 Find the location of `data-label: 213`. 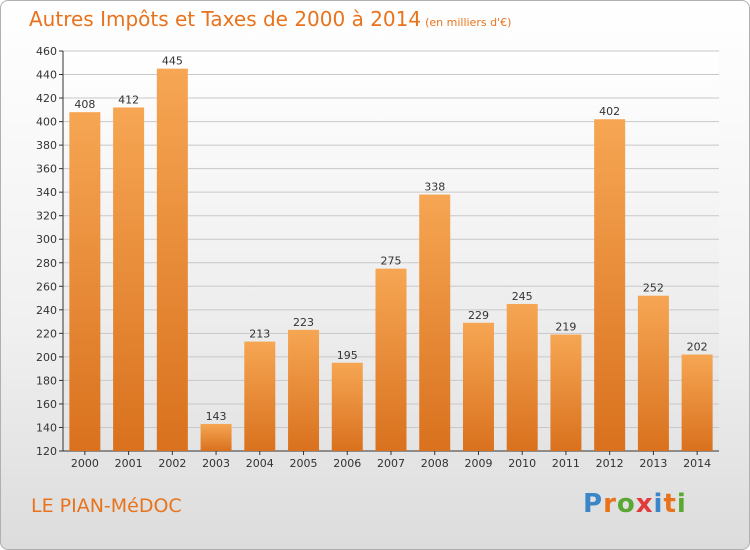

data-label: 213 is located at coordinates (259, 334).